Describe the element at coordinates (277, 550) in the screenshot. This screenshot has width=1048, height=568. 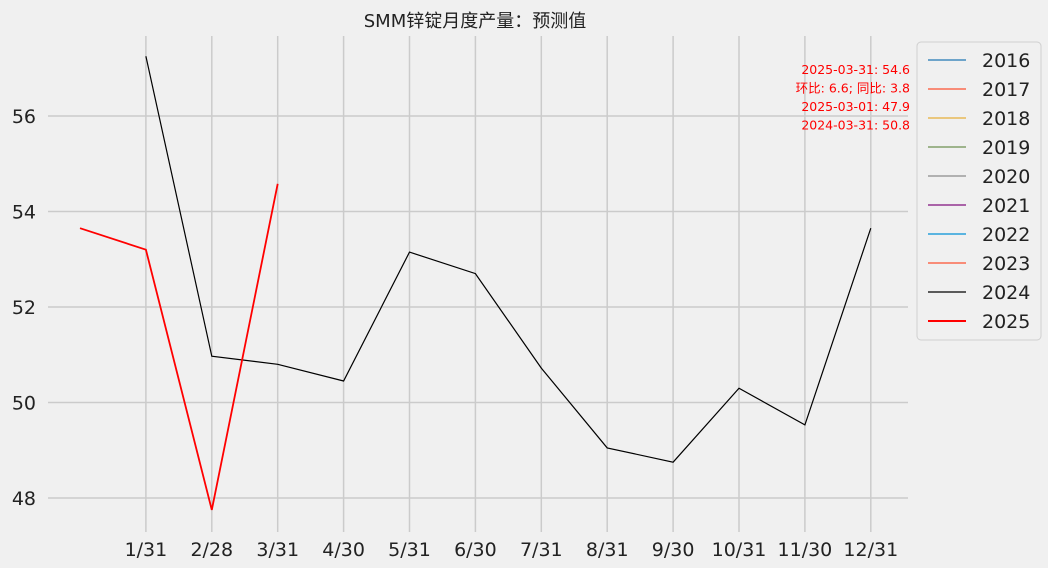
I see `x-tick-label: 3/31` at that location.